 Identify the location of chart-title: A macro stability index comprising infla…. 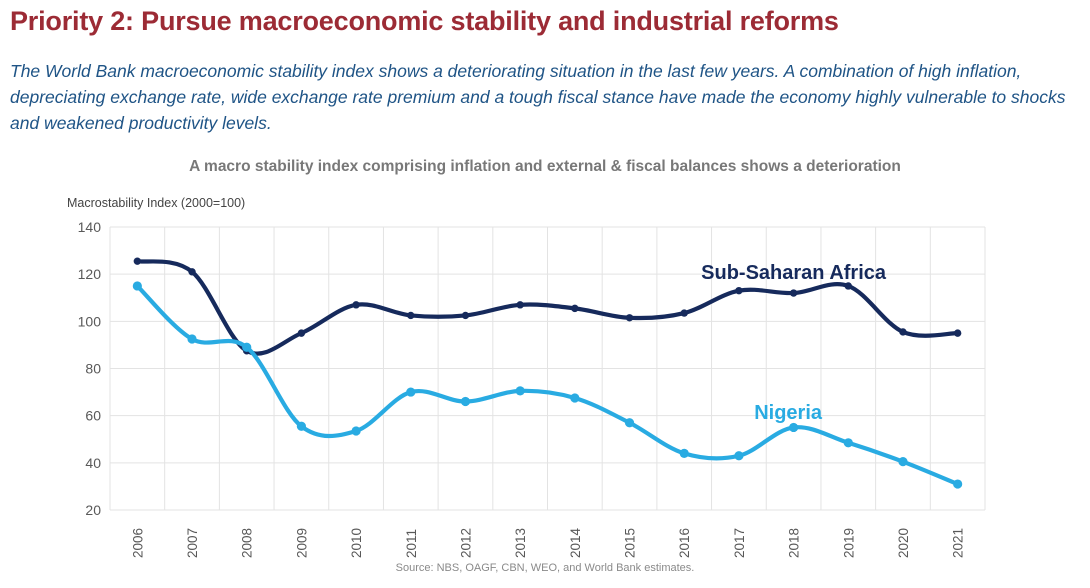
(545, 166).